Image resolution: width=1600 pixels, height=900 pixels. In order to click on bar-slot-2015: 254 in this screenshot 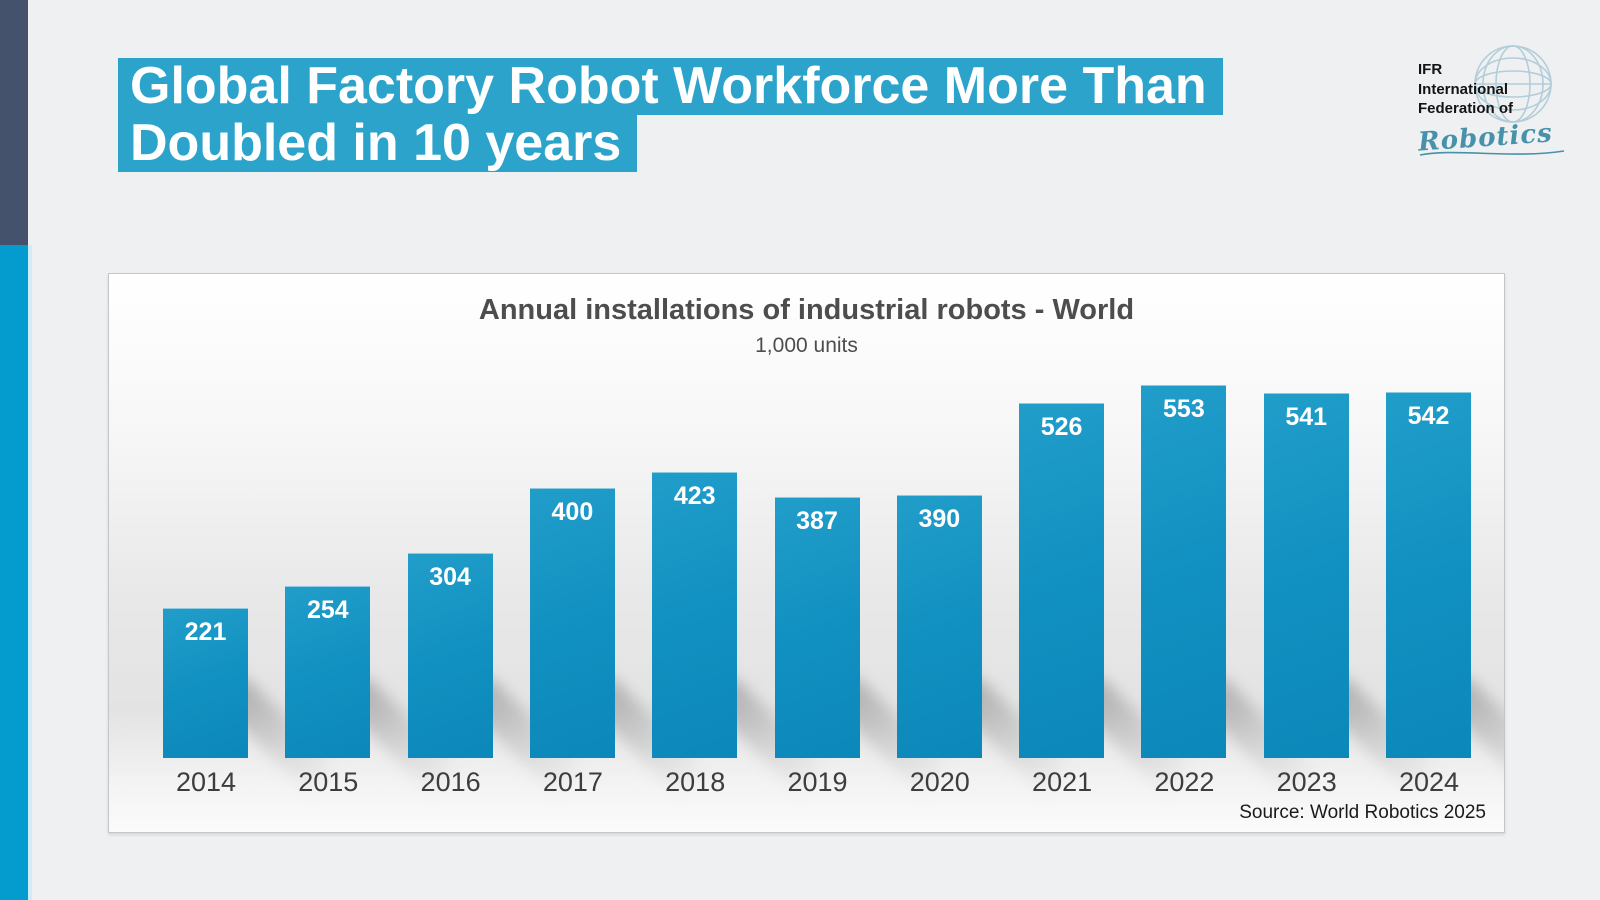, I will do `click(372, 690)`.